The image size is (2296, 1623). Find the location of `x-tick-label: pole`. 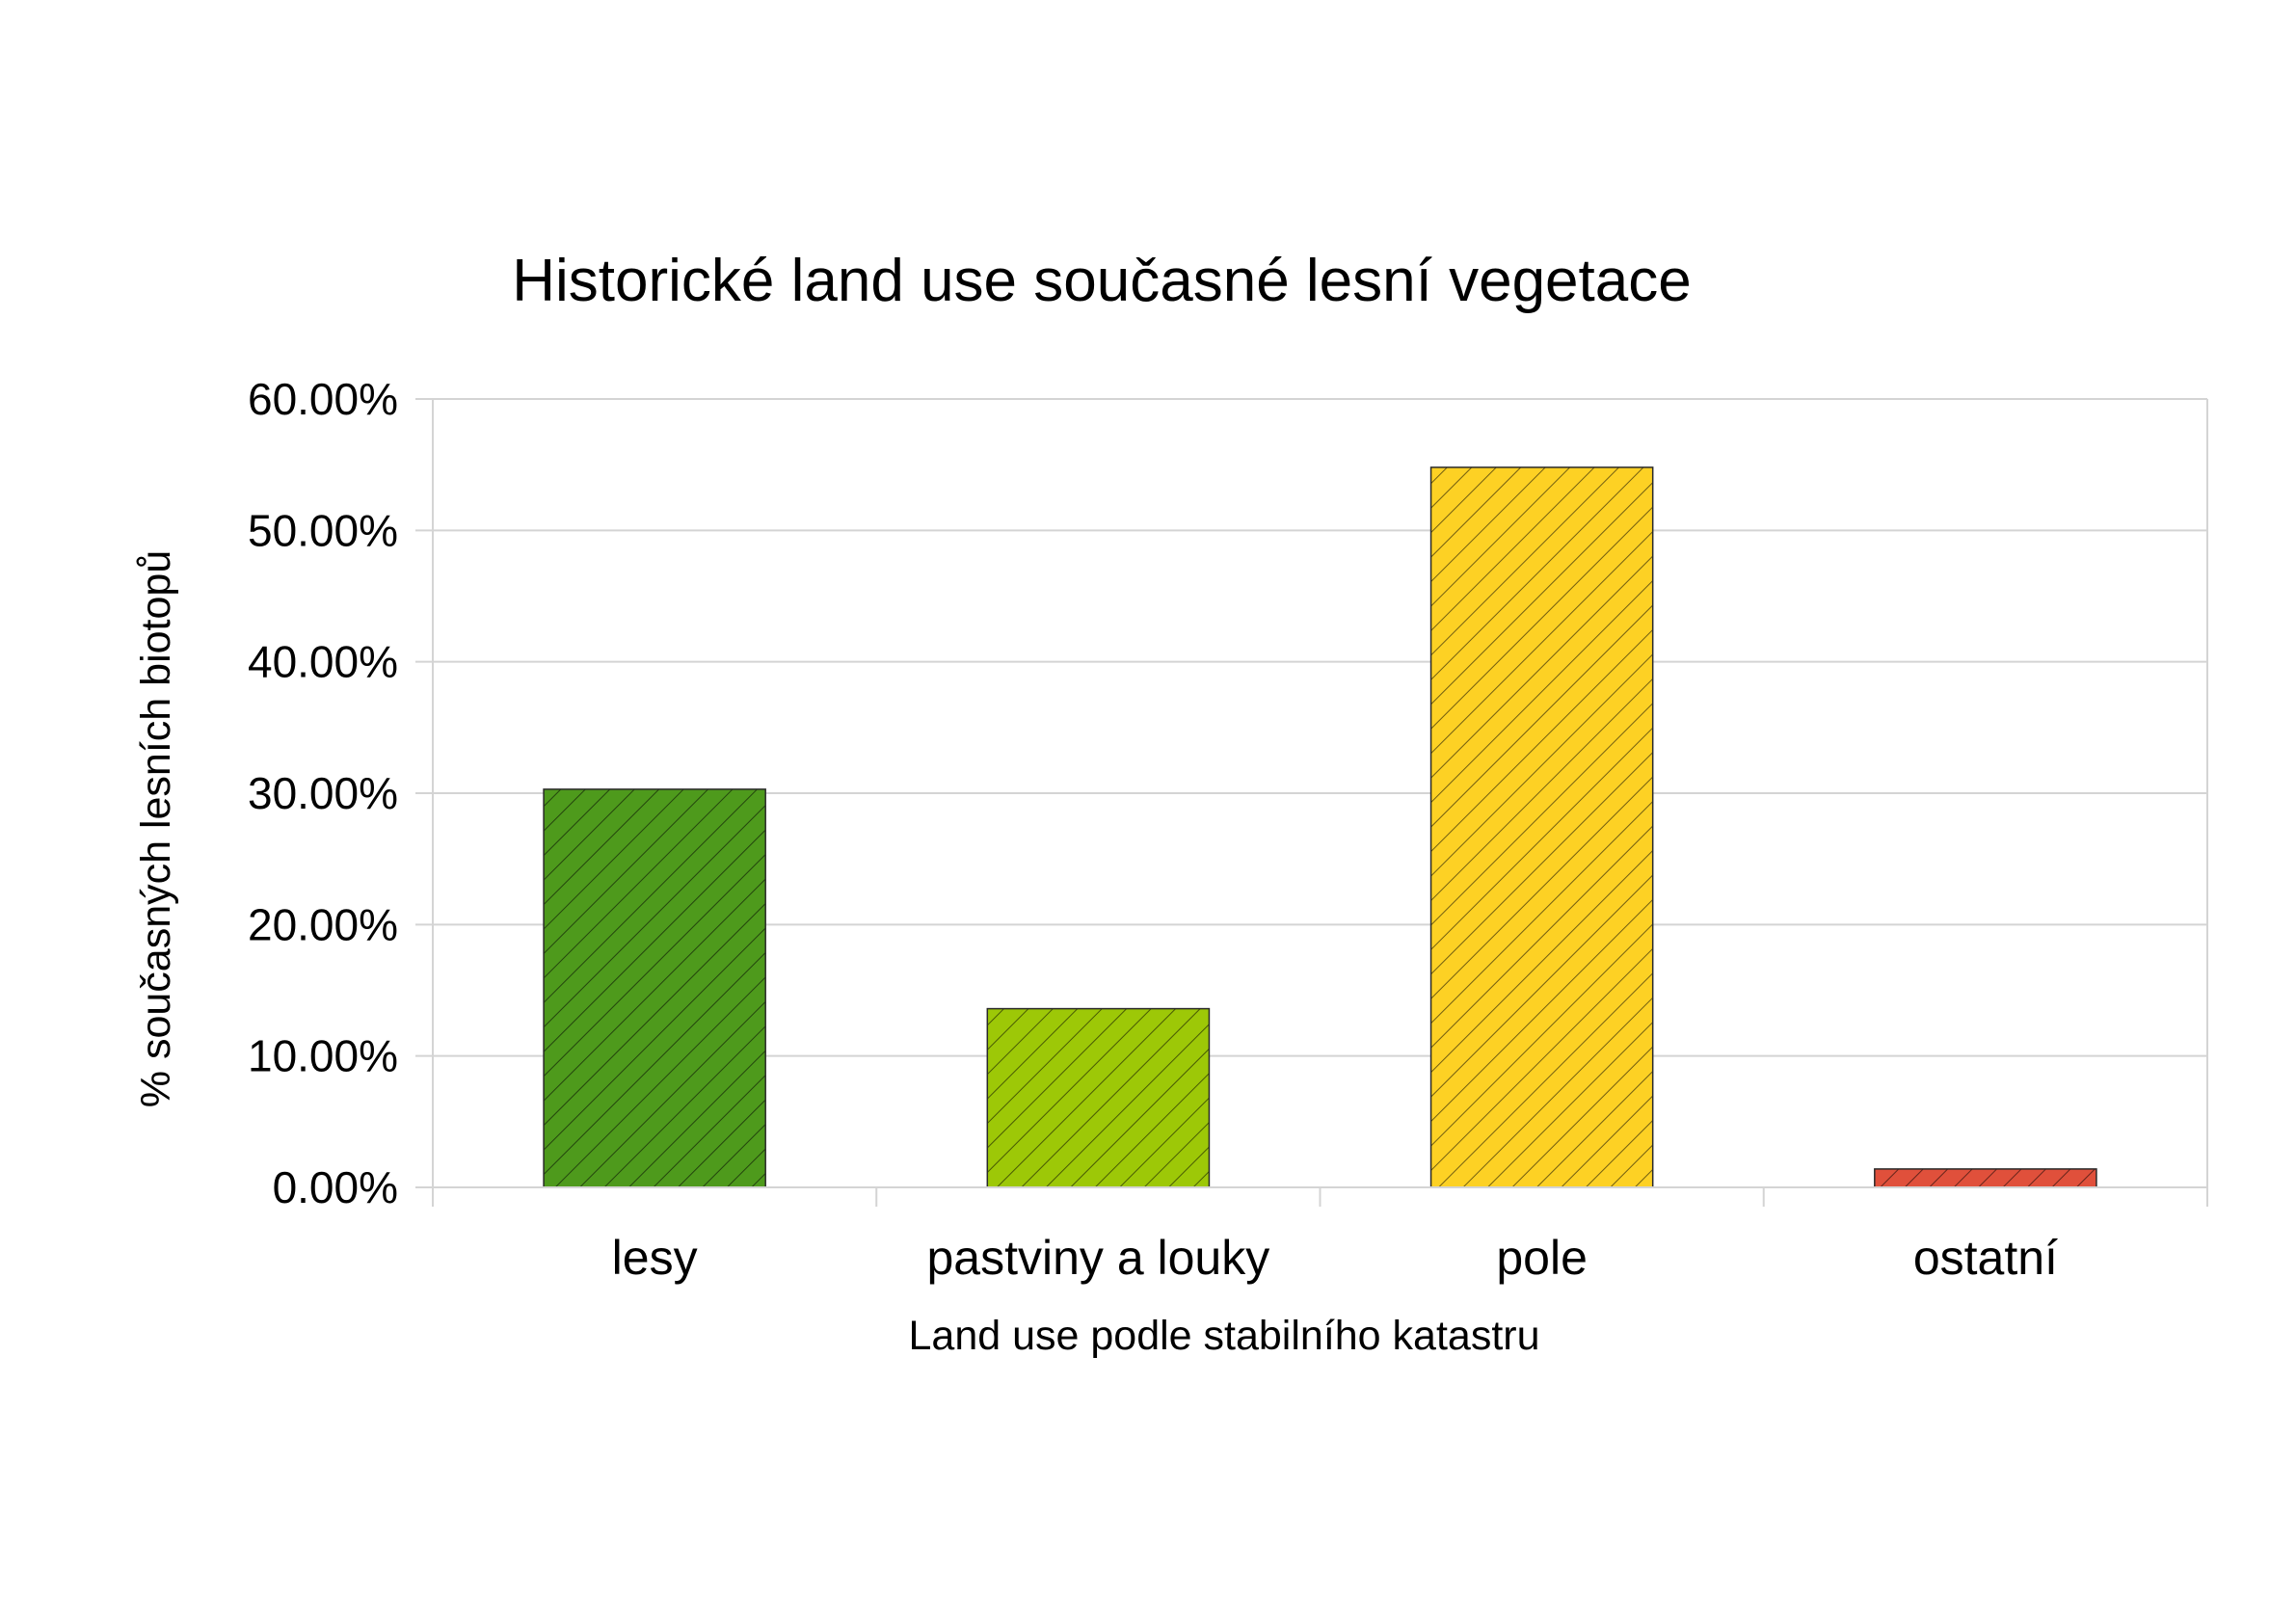

x-tick-label: pole is located at coordinates (1542, 1258).